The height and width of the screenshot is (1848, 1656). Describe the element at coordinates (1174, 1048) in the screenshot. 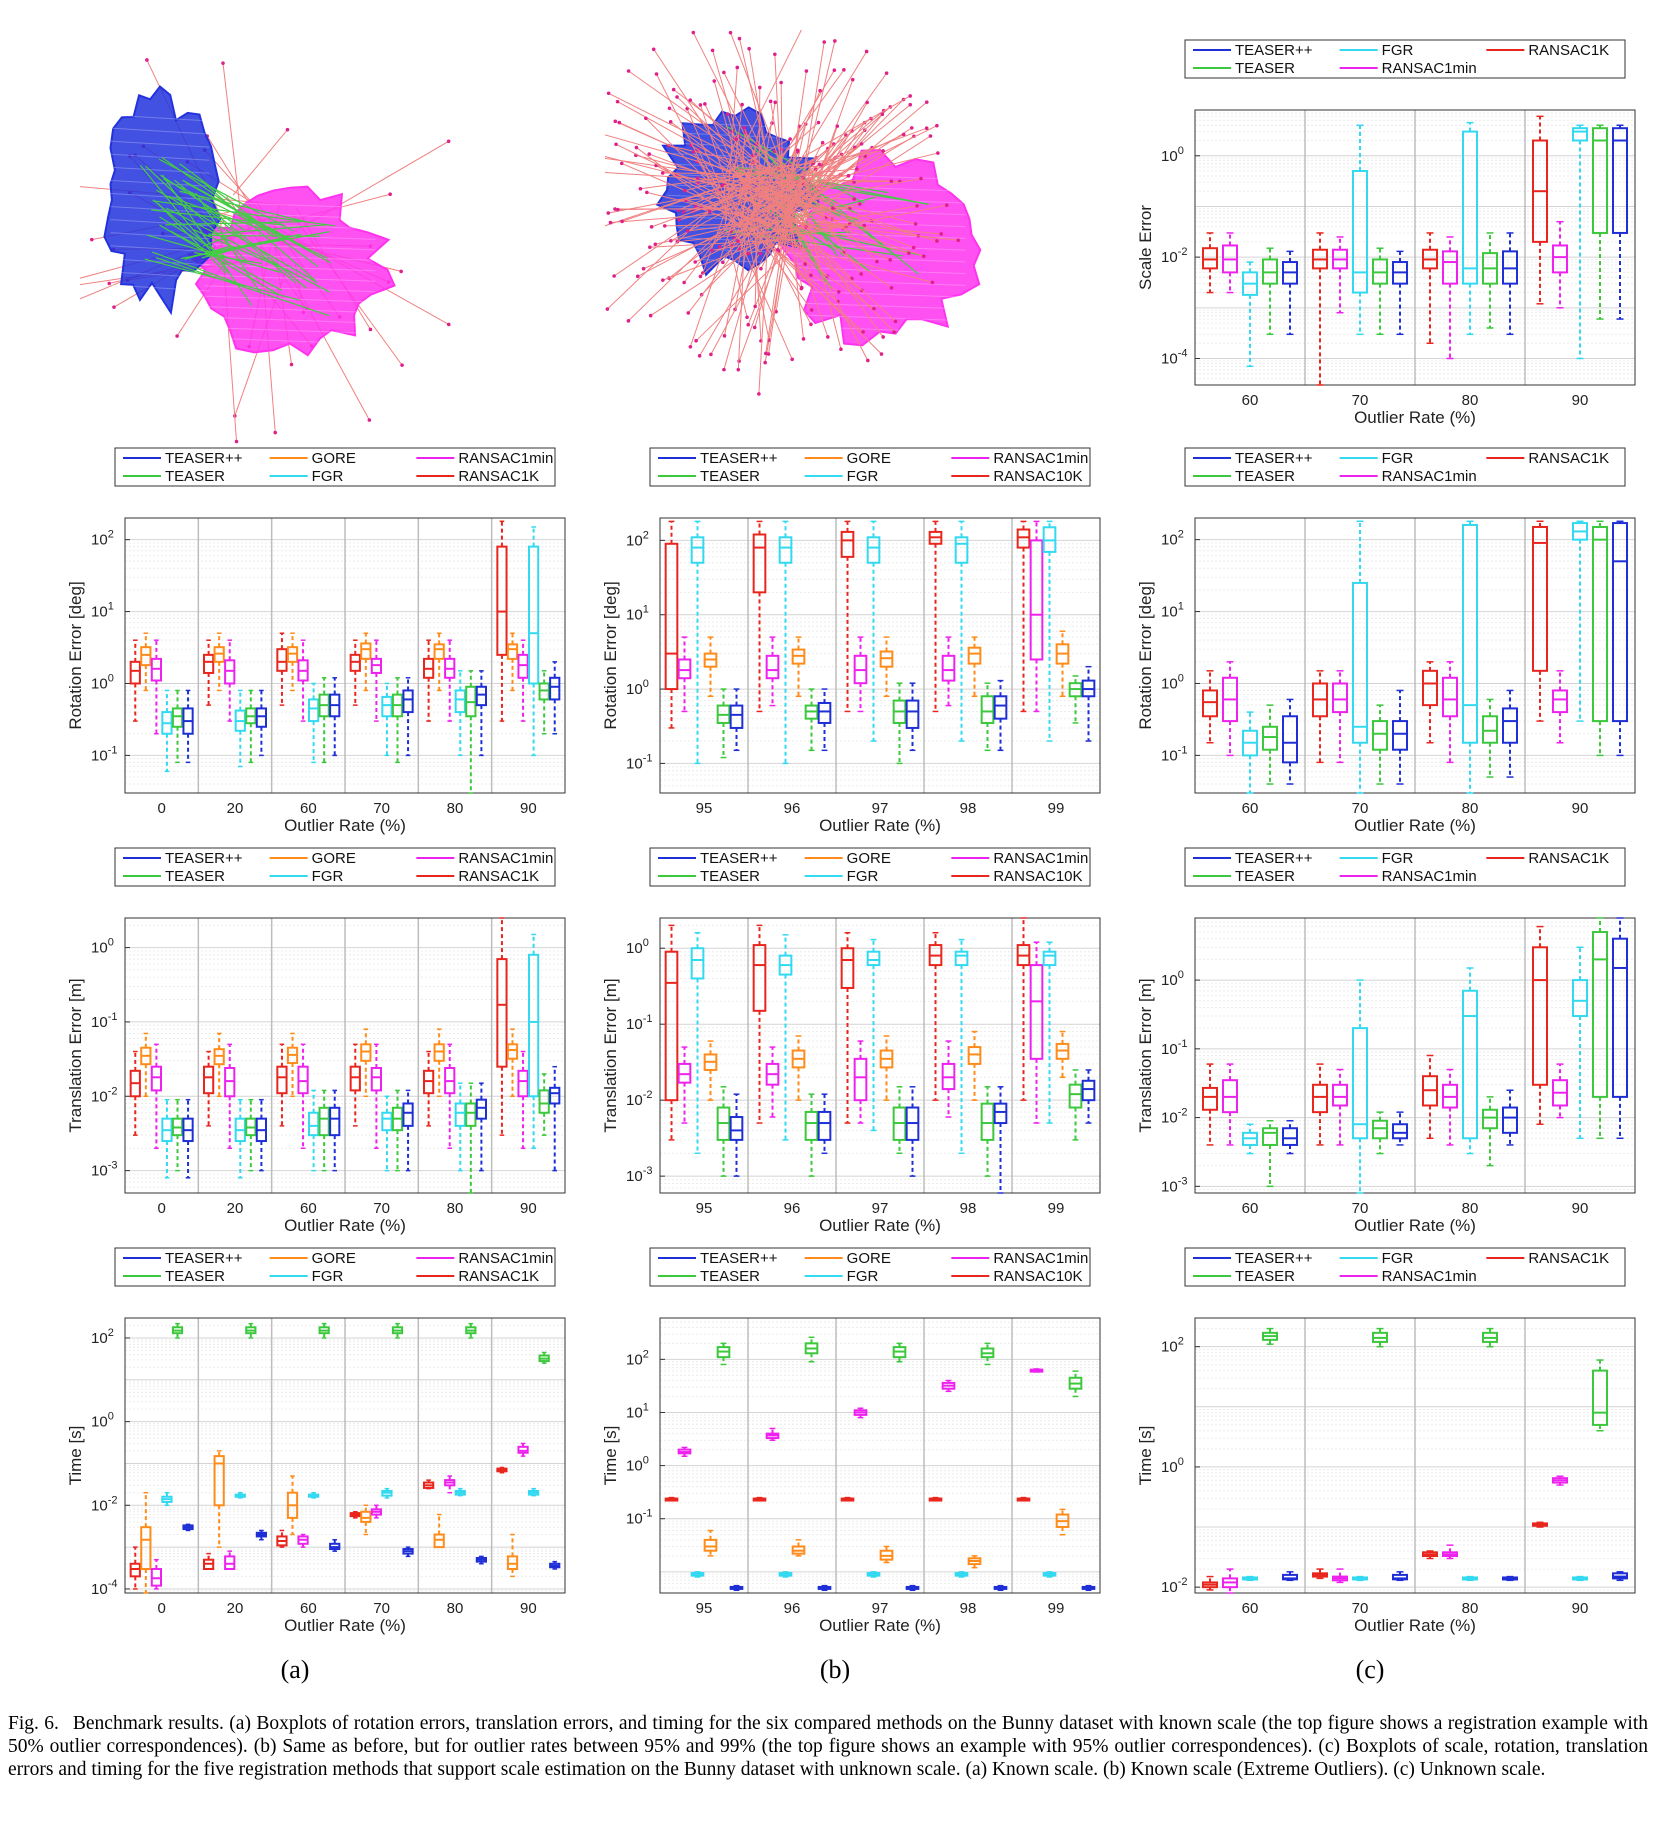

I see `y-tick-label: 10⁻¹` at that location.